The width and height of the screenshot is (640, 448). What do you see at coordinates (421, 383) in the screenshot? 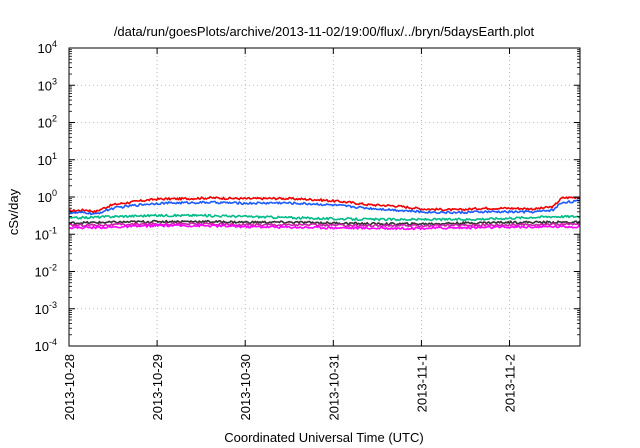
I see `x-tick-label: 2013-11-1` at bounding box center [421, 383].